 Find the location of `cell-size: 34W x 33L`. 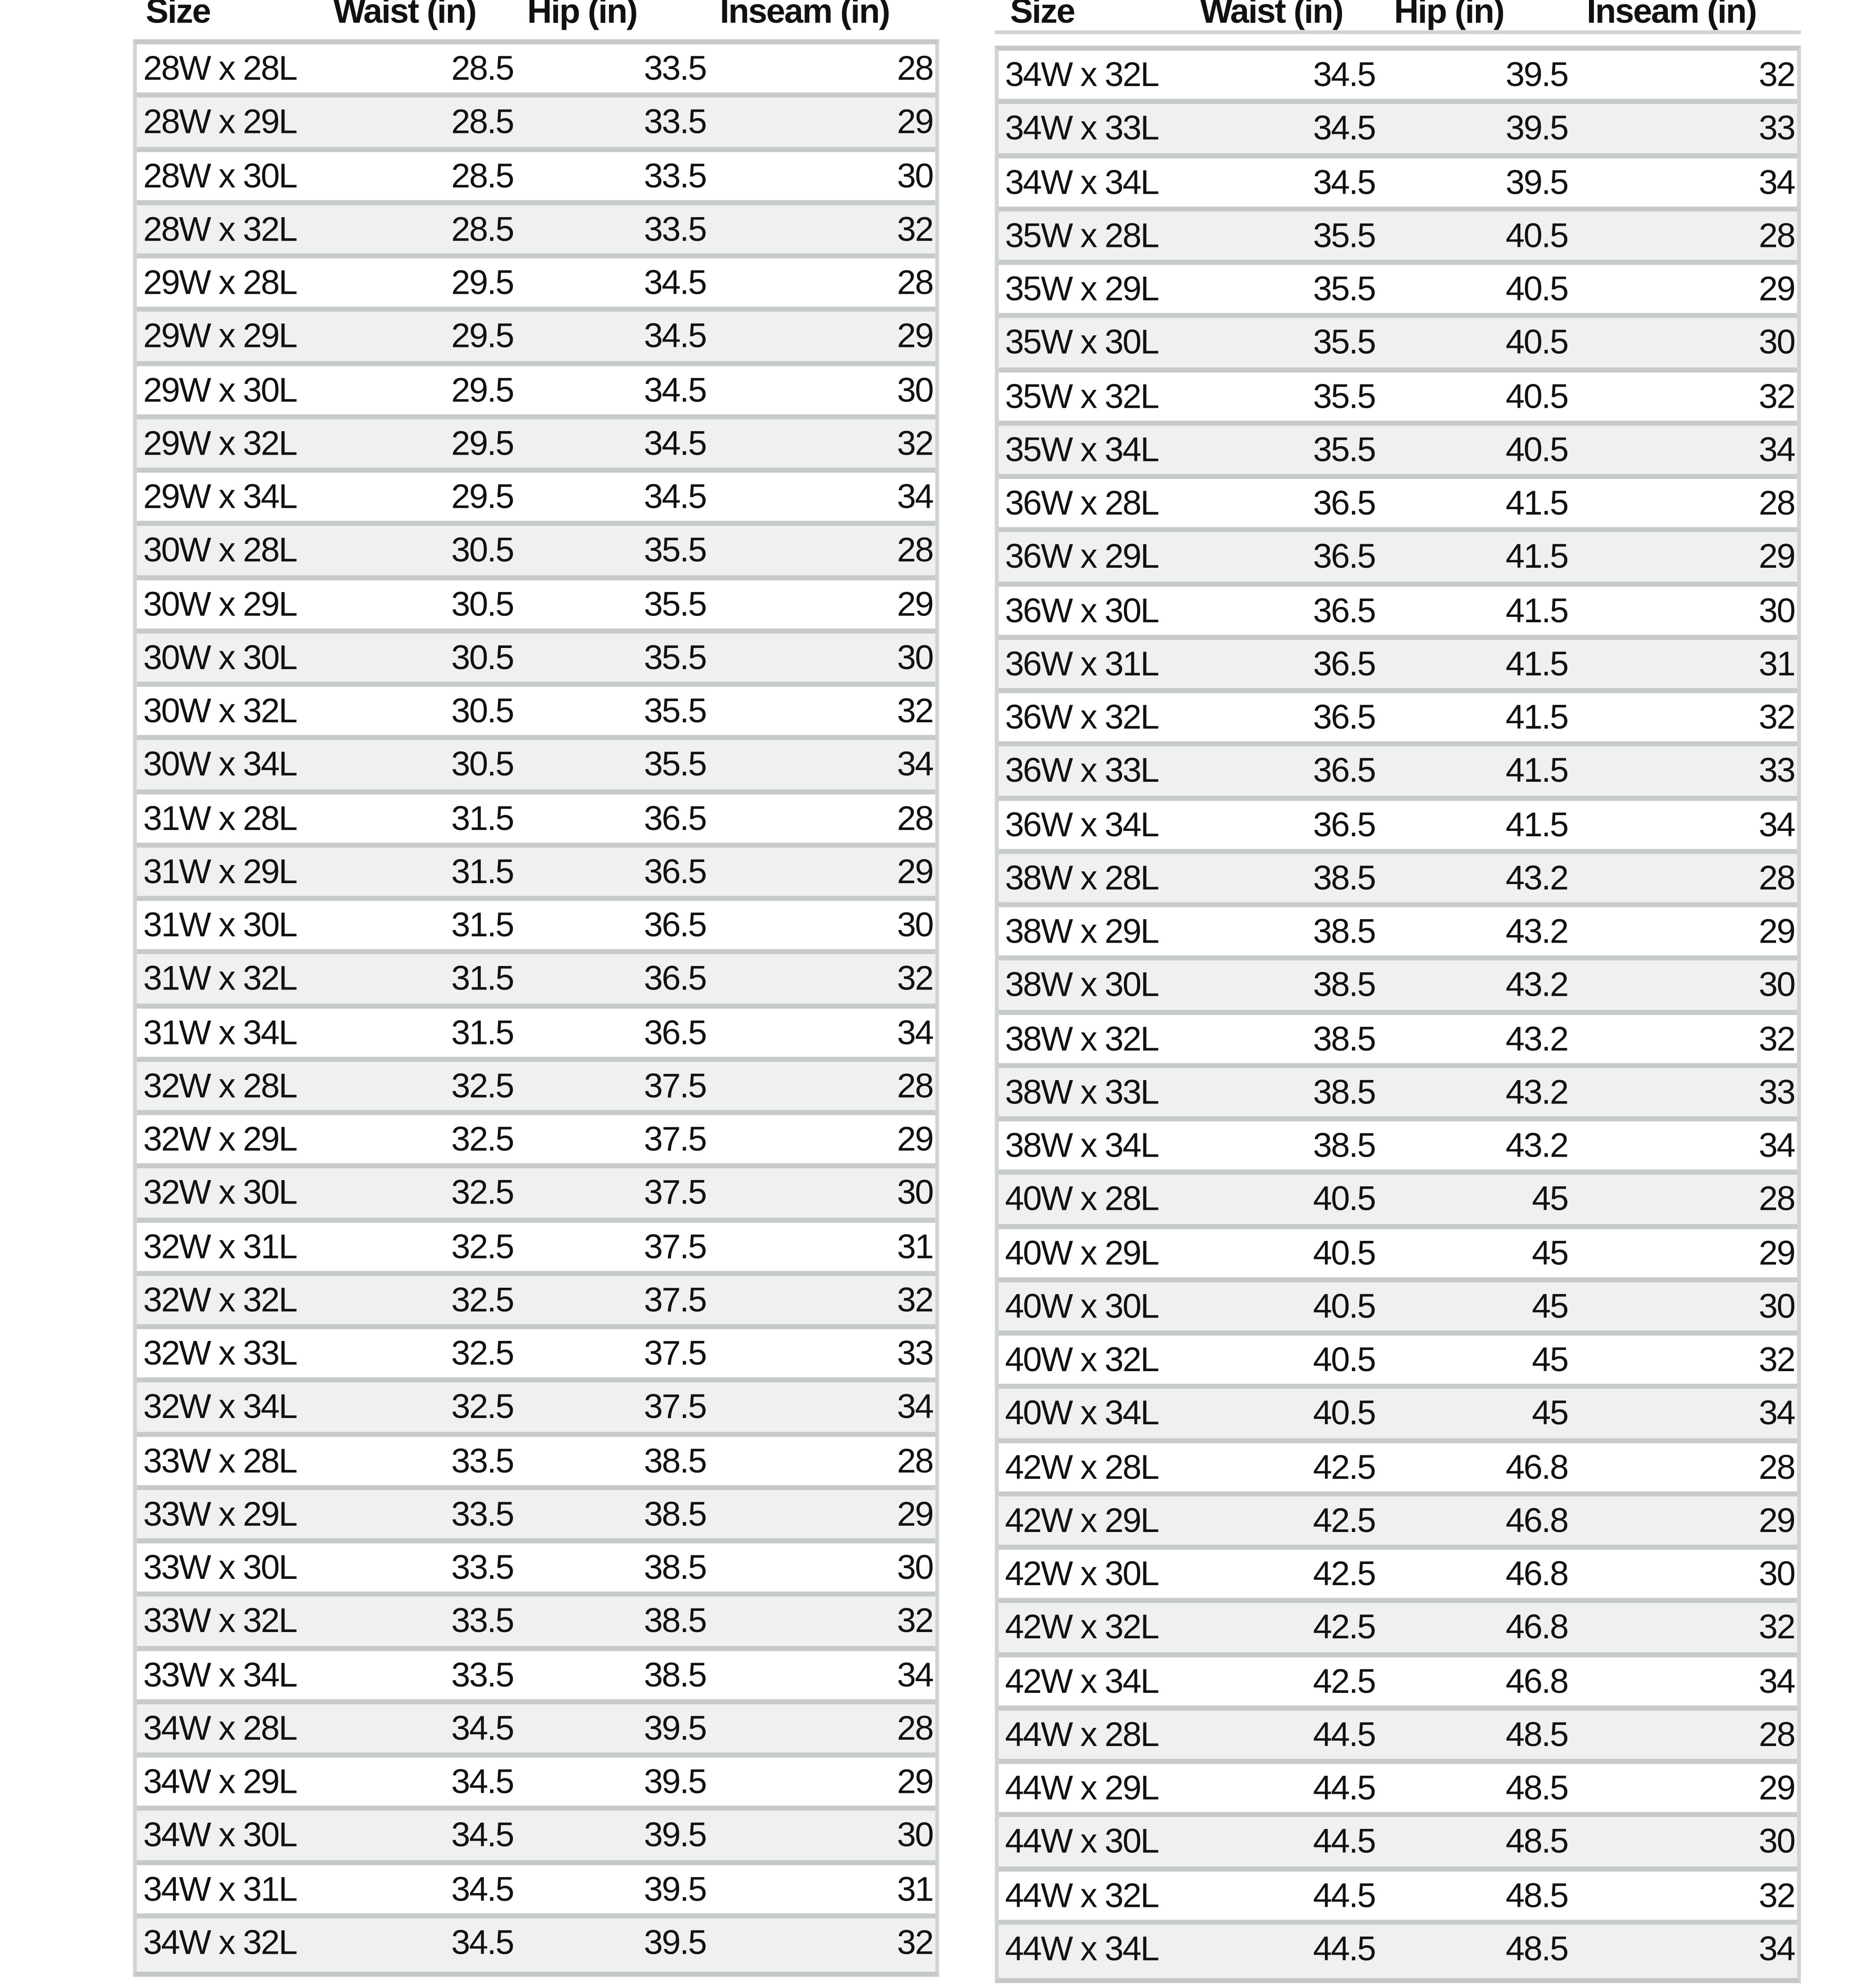

cell-size: 34W x 33L is located at coordinates (1082, 128).